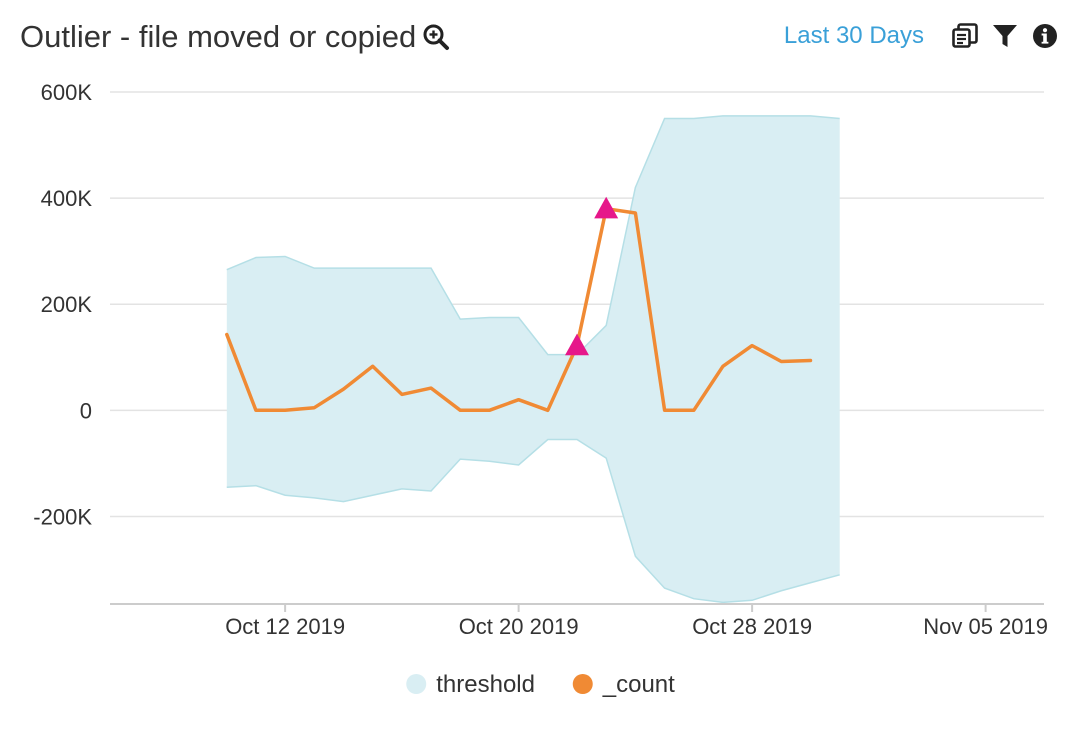 The width and height of the screenshot is (1084, 736). I want to click on y-tick-label: 0, so click(86, 410).